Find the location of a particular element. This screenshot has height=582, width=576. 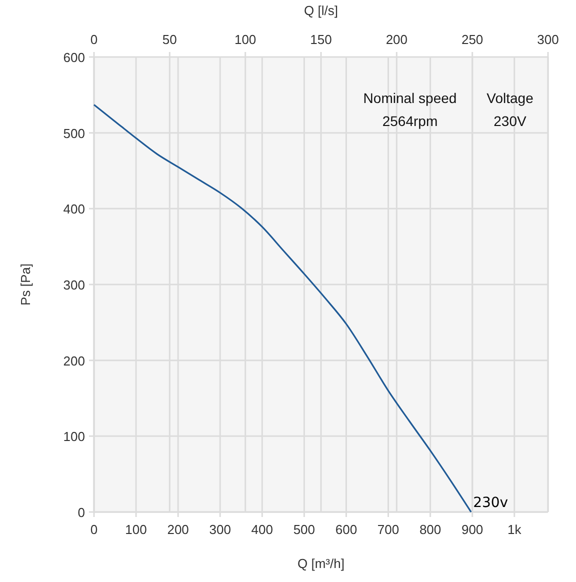

x-tick-label: 500 is located at coordinates (304, 529).